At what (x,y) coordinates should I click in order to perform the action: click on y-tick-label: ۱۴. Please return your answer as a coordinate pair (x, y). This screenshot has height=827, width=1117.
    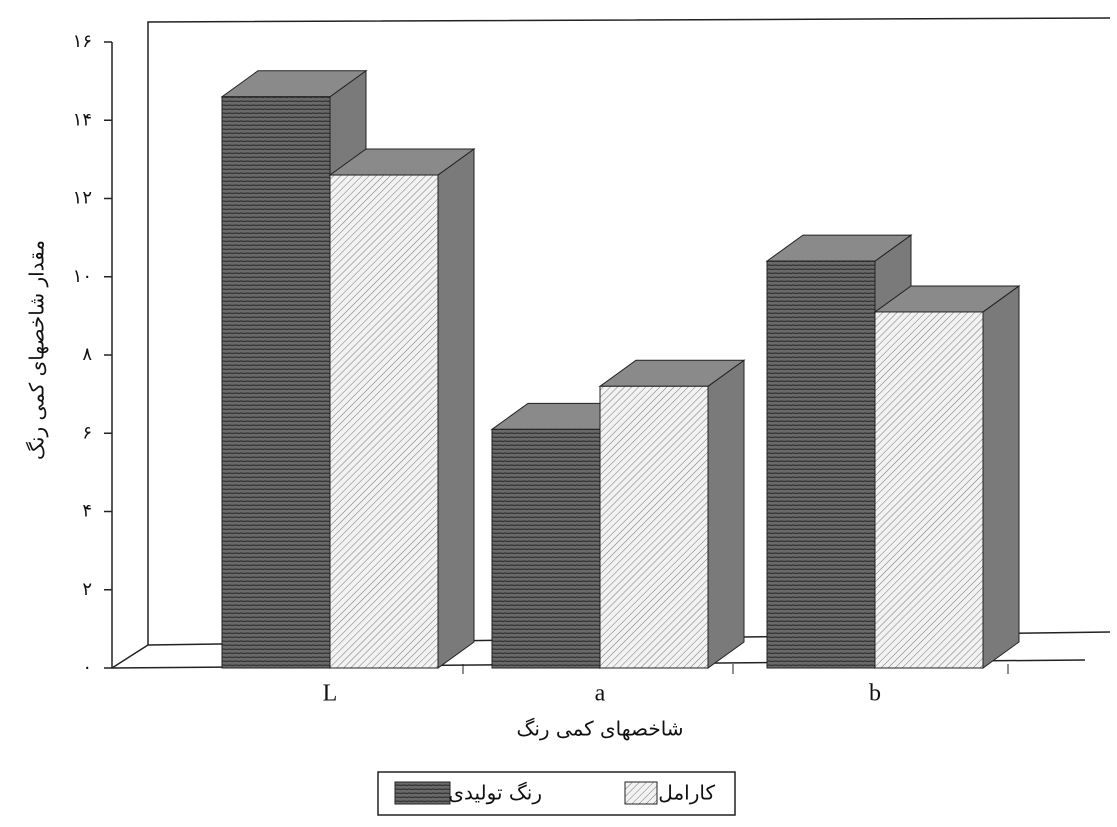
    Looking at the image, I should click on (82, 119).